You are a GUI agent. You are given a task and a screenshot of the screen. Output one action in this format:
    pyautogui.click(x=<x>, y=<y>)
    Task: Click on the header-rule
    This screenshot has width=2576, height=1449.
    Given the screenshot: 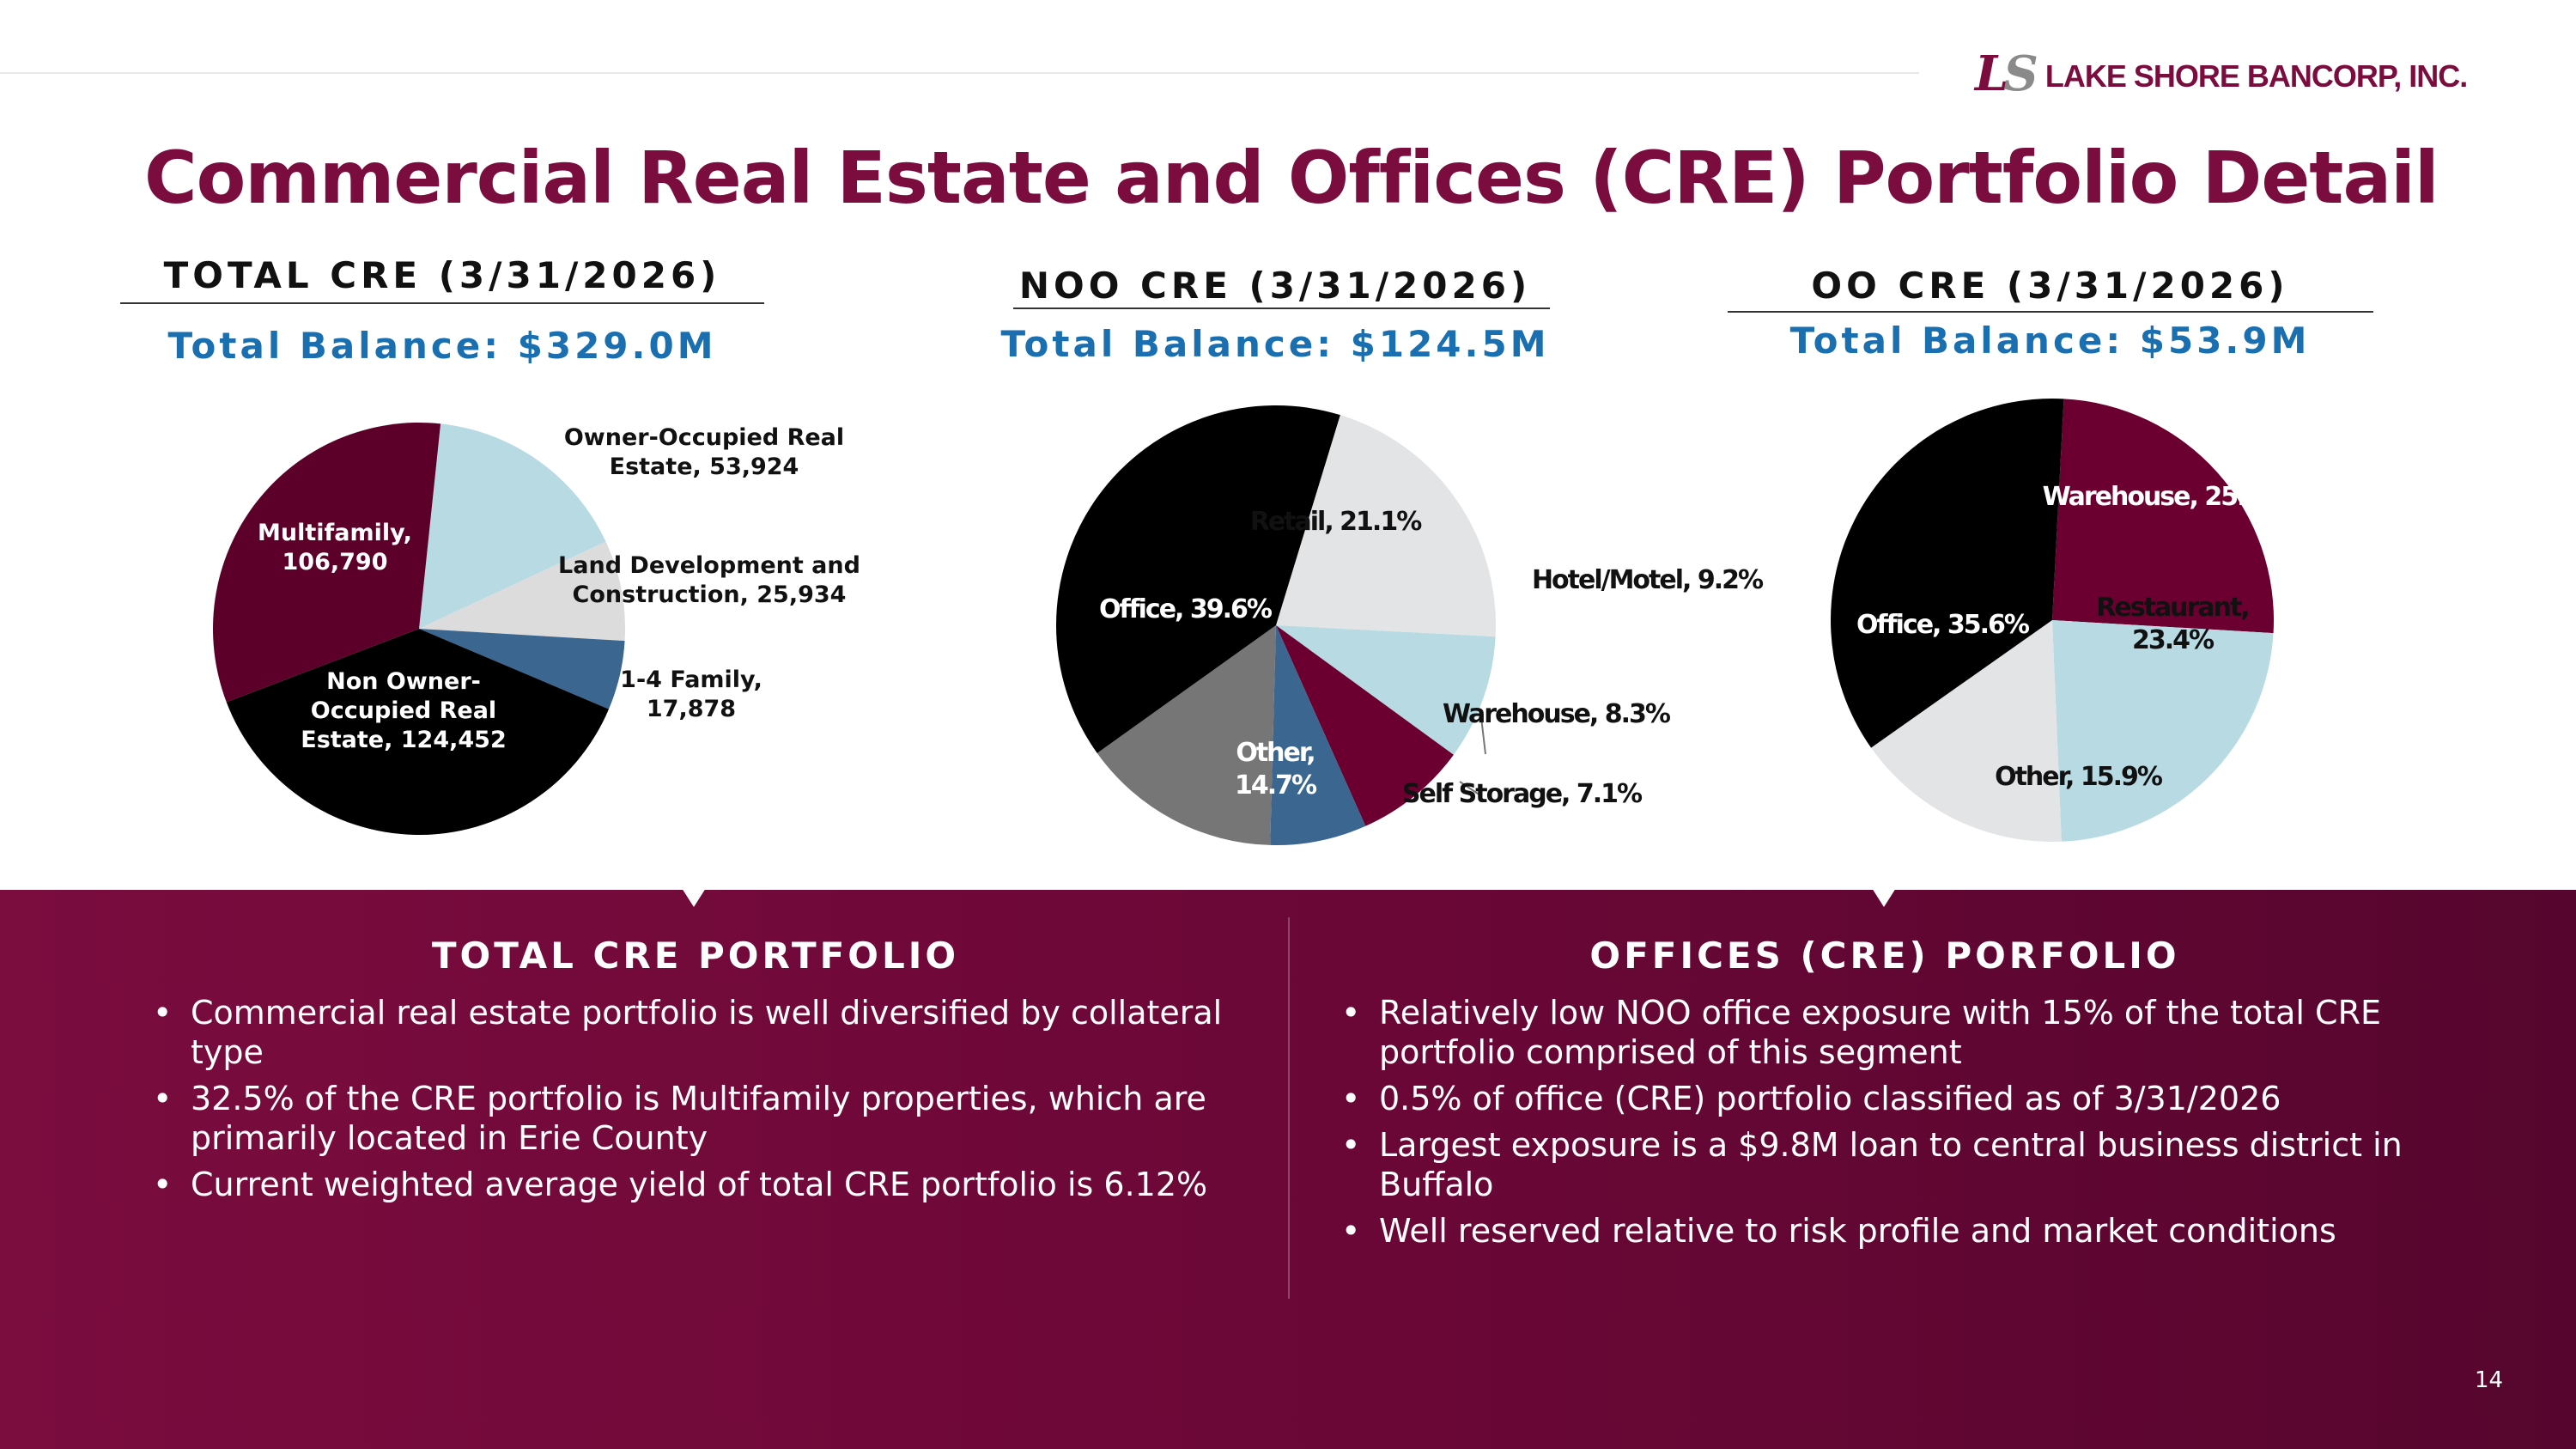 What is the action you would take?
    pyautogui.click(x=959, y=73)
    